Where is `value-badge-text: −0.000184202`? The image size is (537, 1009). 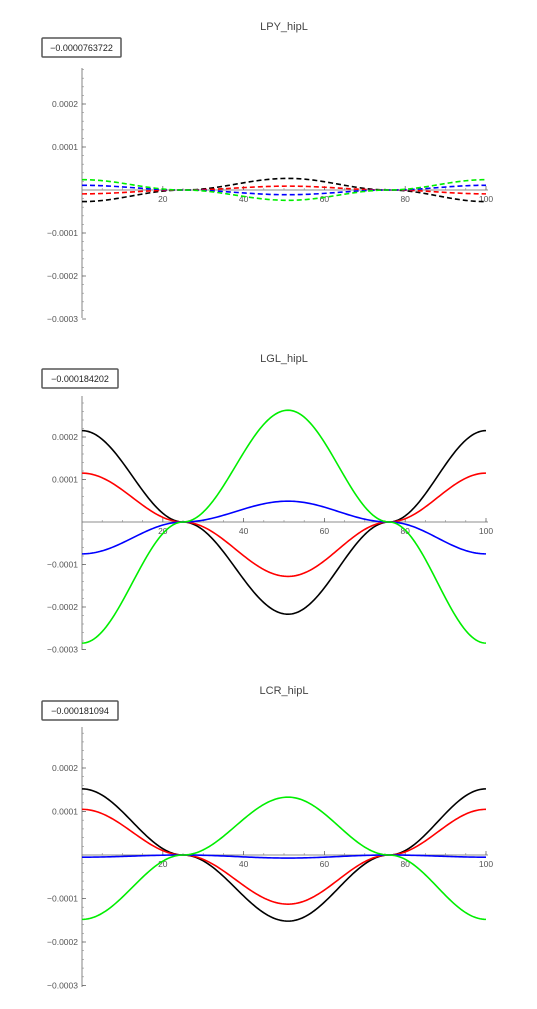 value-badge-text: −0.000184202 is located at coordinates (80, 379).